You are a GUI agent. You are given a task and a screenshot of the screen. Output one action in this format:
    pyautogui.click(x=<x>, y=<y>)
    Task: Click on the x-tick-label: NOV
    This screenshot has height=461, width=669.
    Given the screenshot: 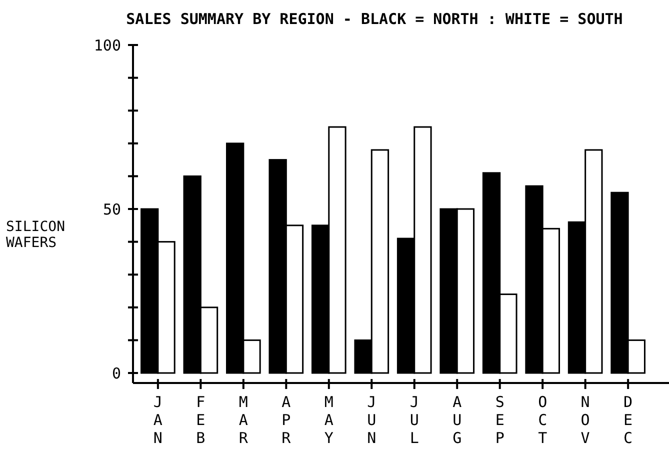 What is the action you would take?
    pyautogui.click(x=585, y=420)
    